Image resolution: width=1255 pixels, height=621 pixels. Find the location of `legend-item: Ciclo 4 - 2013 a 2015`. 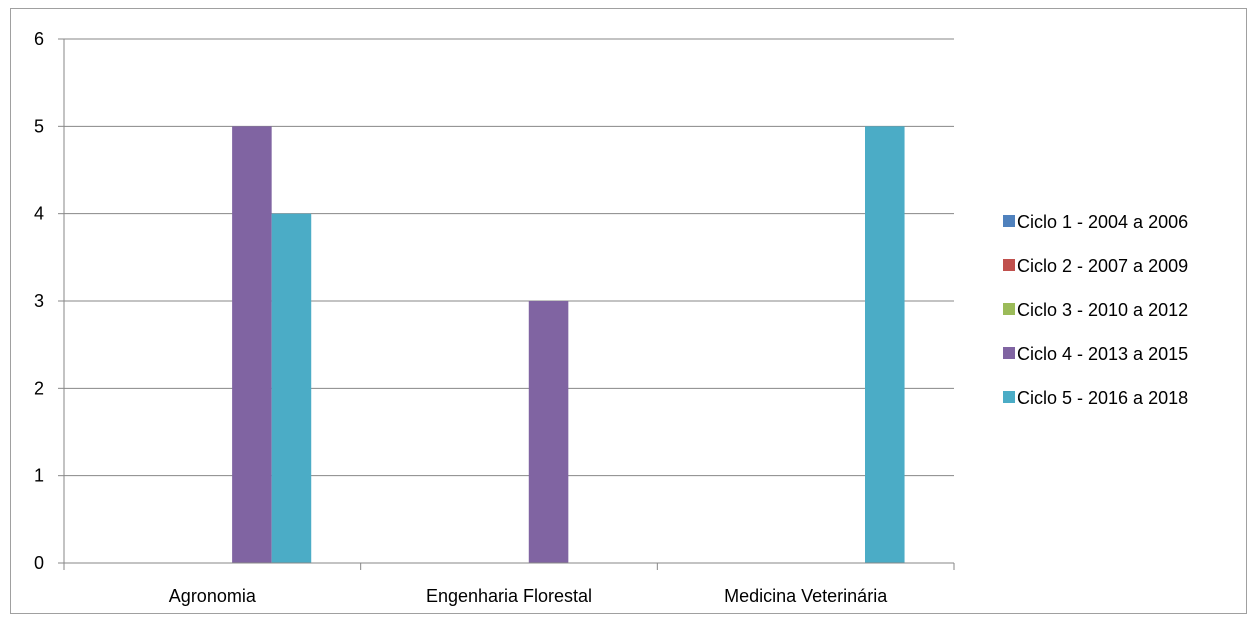

legend-item: Ciclo 4 - 2013 a 2015 is located at coordinates (1095, 354).